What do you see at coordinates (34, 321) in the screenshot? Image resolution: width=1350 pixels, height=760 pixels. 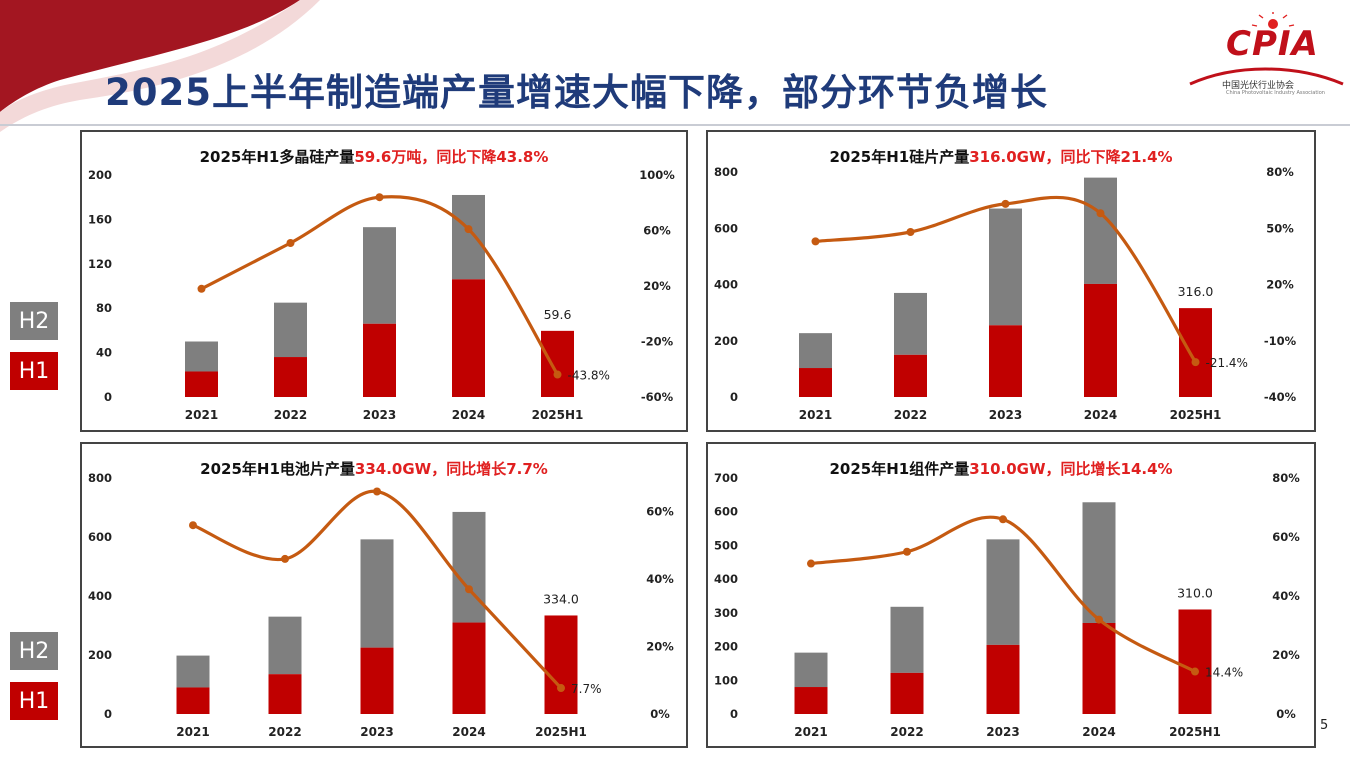 I see `legend-h2-top: H2` at bounding box center [34, 321].